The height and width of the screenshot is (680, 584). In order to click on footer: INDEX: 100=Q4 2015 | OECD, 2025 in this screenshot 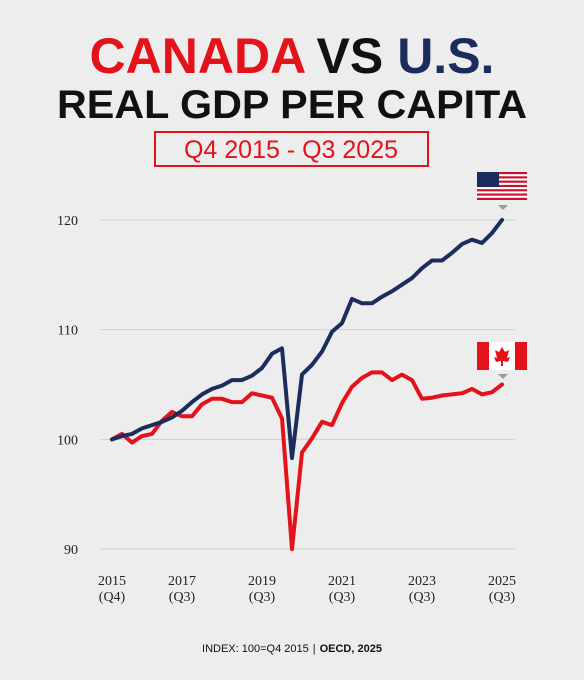, I will do `click(292, 649)`.